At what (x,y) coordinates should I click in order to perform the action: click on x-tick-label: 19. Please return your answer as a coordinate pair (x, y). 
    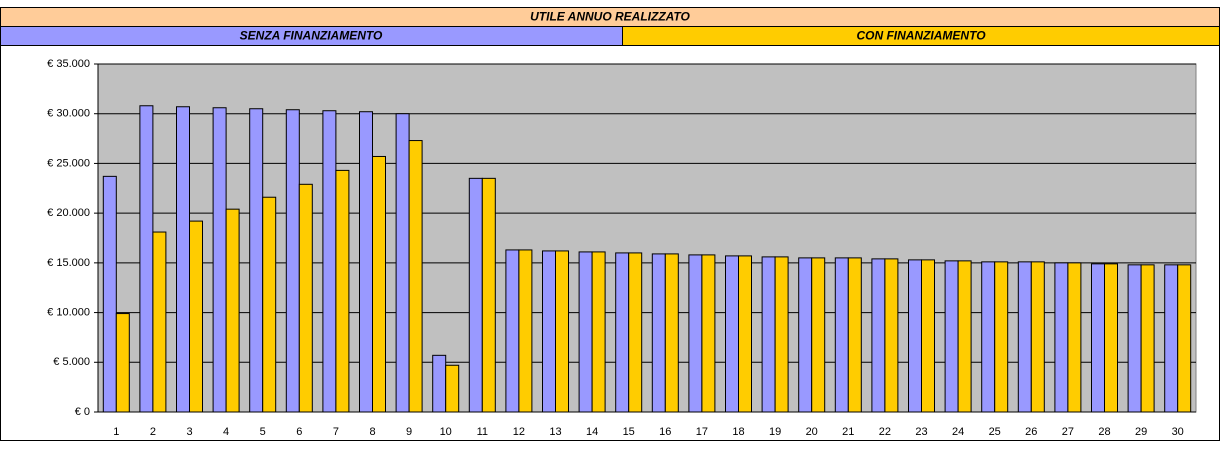
    Looking at the image, I should click on (775, 432).